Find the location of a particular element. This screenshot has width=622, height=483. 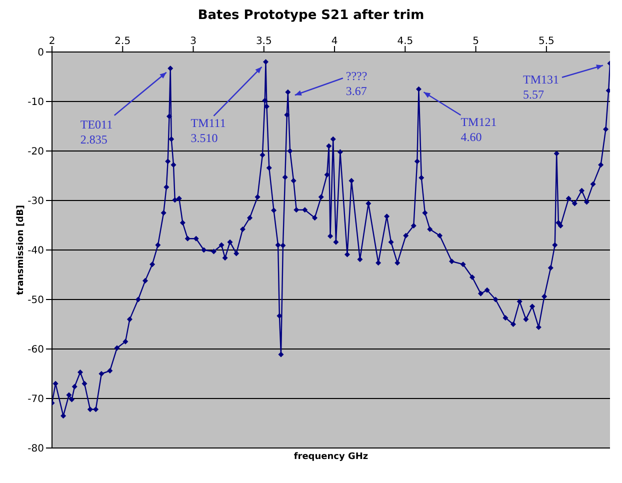

y-tick-label: -60 is located at coordinates (36, 350).